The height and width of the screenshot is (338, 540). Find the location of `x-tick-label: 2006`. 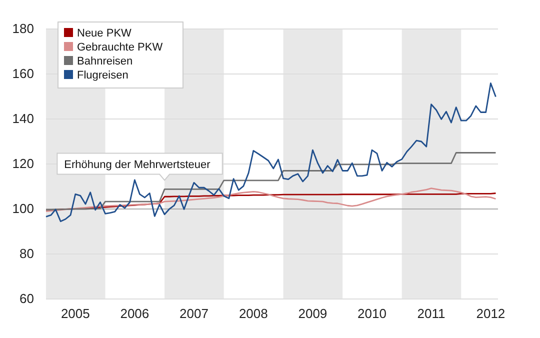

x-tick-label: 2006 is located at coordinates (135, 314).